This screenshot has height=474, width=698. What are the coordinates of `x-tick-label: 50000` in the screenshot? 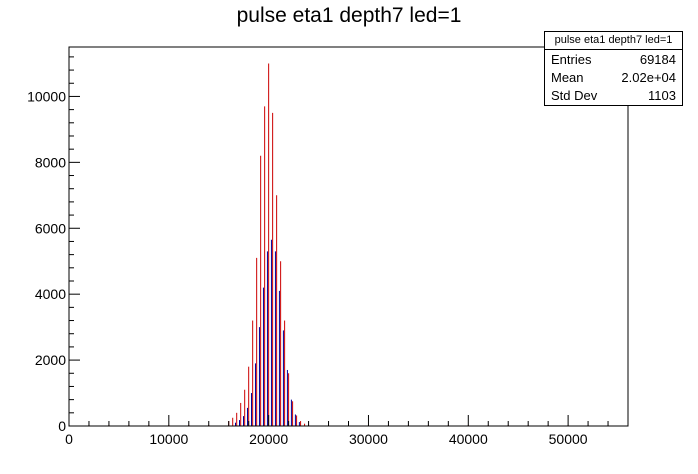 It's located at (568, 439).